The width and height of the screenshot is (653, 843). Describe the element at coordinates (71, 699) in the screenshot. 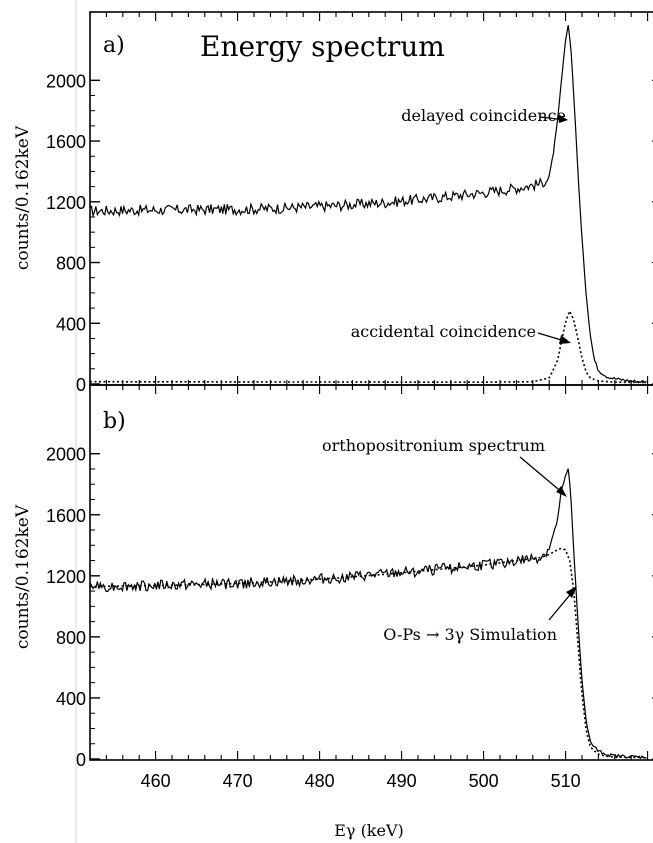

I see `b-ytick-label: 400` at that location.